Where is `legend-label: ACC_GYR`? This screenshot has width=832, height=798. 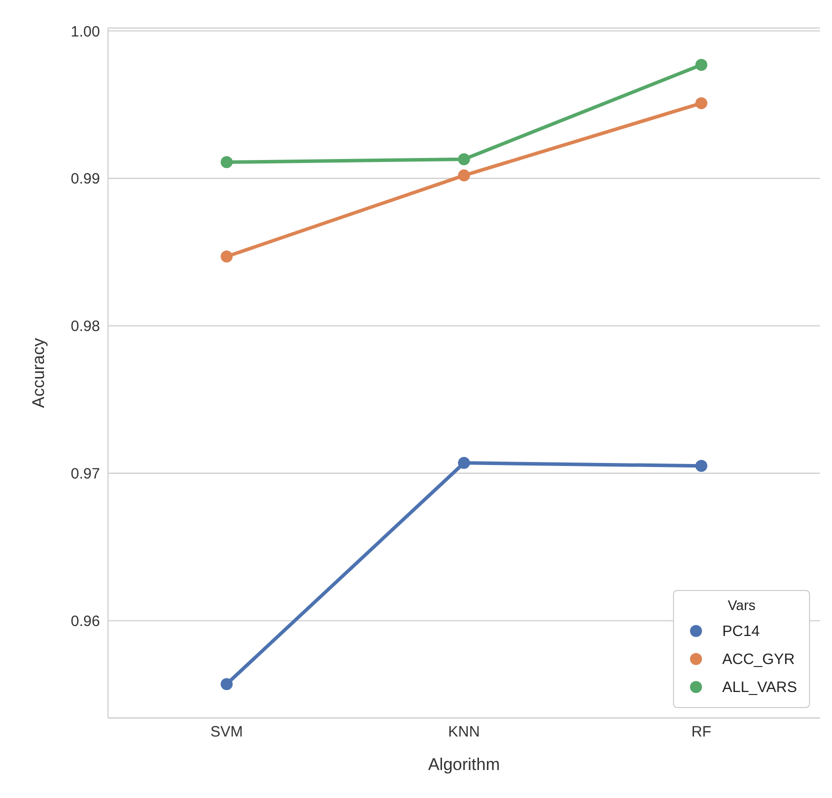
legend-label: ACC_GYR is located at coordinates (758, 659).